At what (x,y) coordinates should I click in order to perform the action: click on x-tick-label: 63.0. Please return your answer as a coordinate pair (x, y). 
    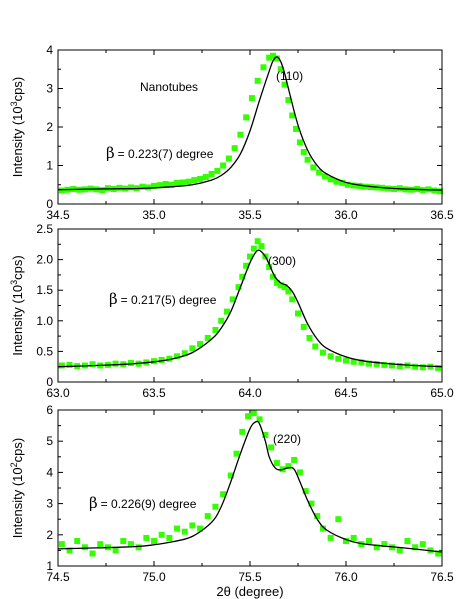
    Looking at the image, I should click on (58, 393).